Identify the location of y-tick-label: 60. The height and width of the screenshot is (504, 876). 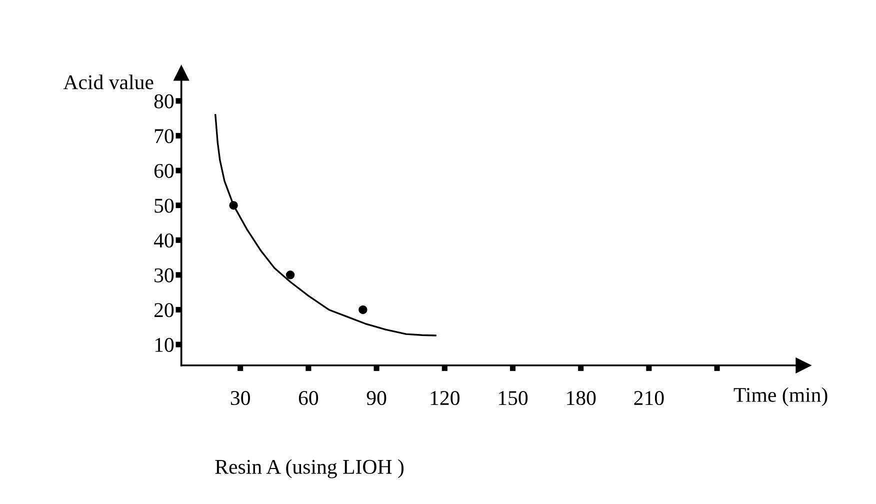
(164, 171).